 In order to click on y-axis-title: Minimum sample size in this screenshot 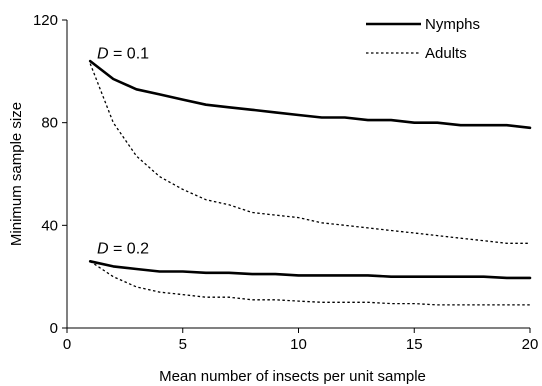, I will do `click(16, 174)`.